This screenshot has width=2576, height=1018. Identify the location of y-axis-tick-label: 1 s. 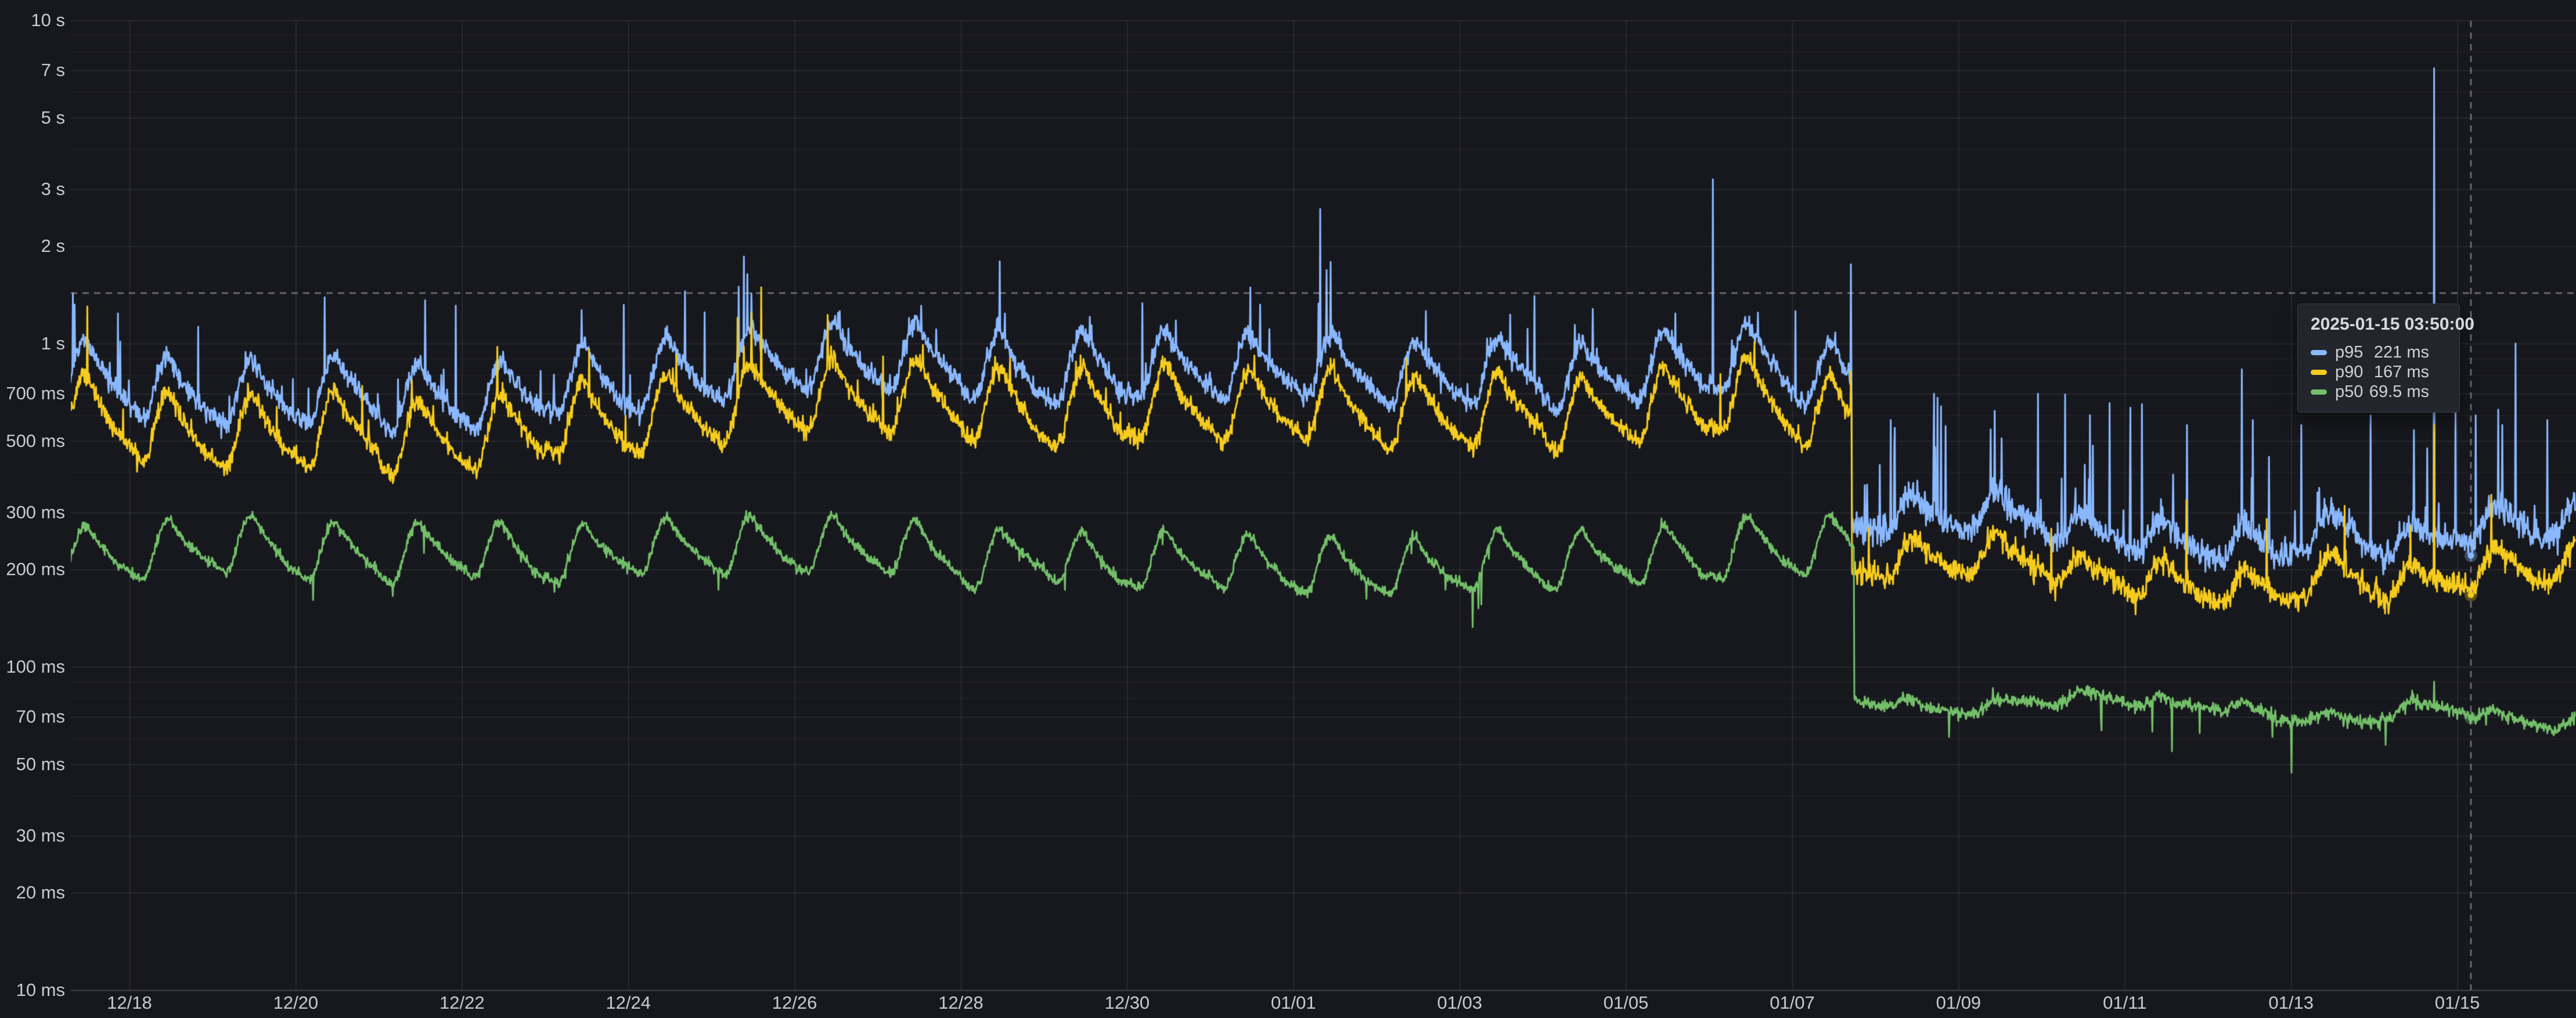
(53, 343).